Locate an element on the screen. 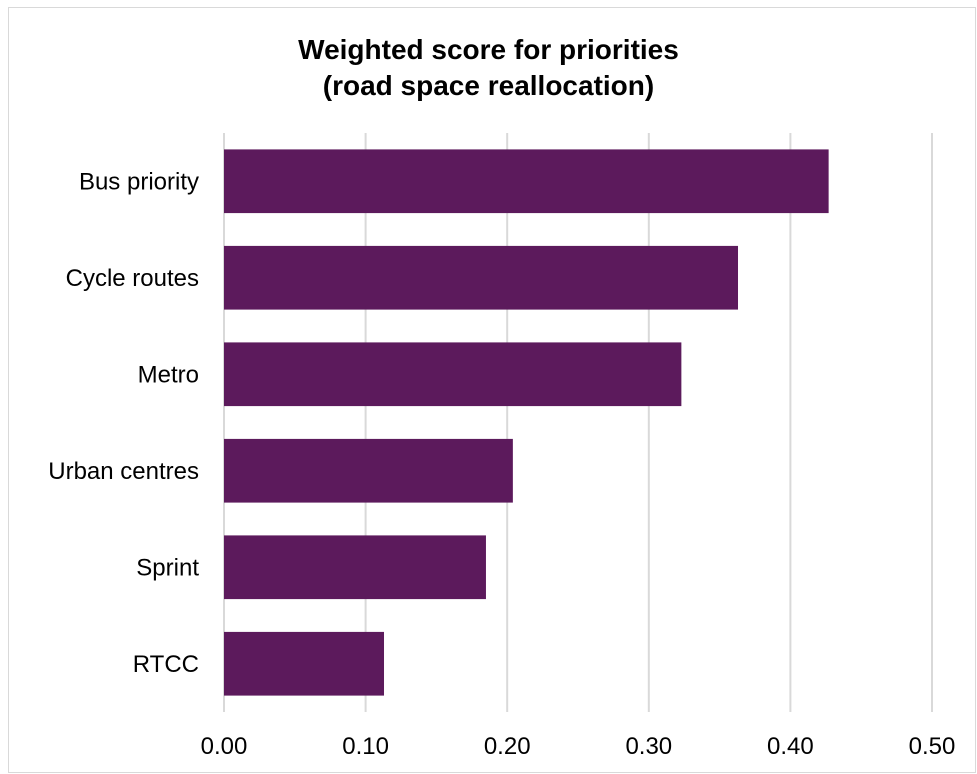 This screenshot has width=977, height=774. bar-bus-priority is located at coordinates (526, 181).